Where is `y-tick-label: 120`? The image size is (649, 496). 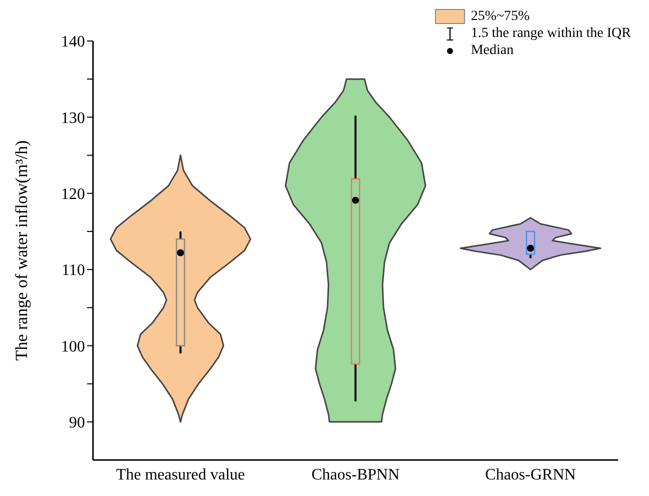 y-tick-label: 120 is located at coordinates (73, 195).